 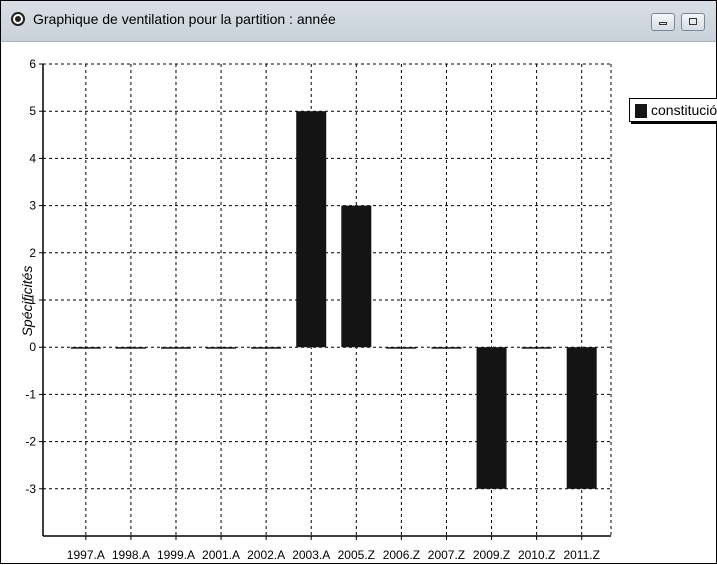 I want to click on y-tick-label: 5, so click(x=32, y=111).